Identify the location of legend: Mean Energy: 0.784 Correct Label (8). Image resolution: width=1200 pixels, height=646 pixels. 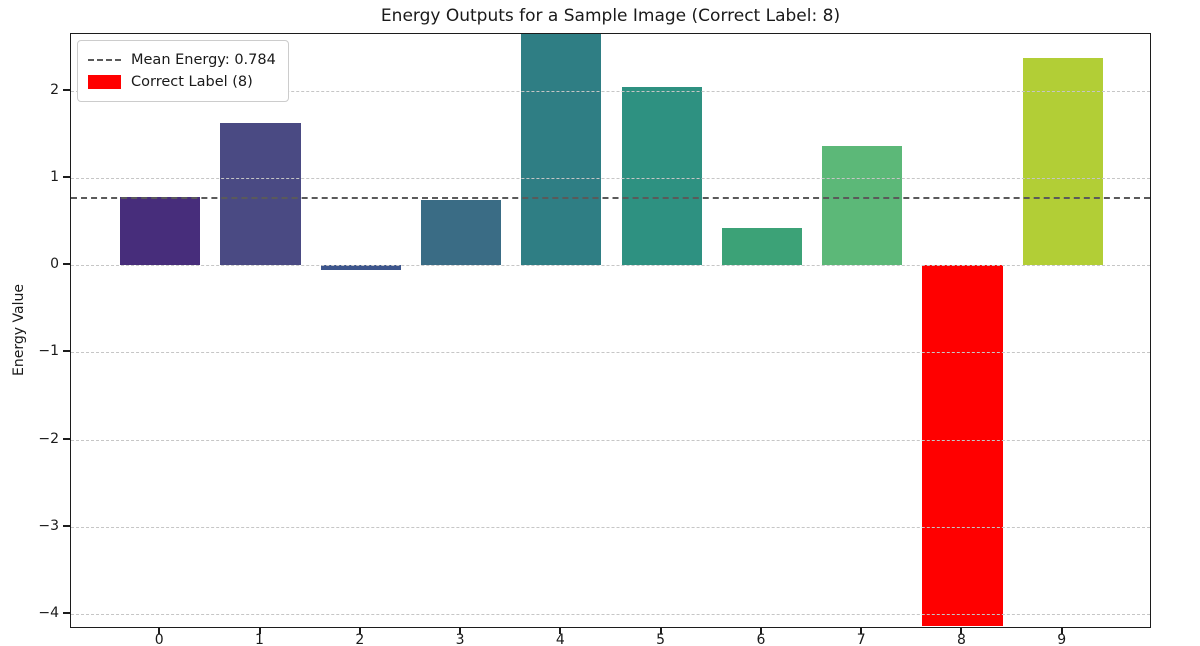
(183, 71).